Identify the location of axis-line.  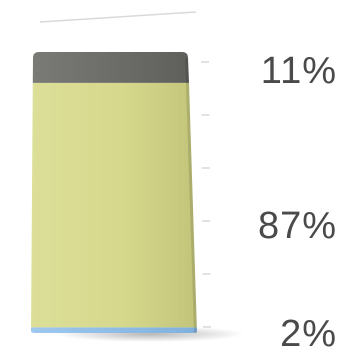
(118, 17).